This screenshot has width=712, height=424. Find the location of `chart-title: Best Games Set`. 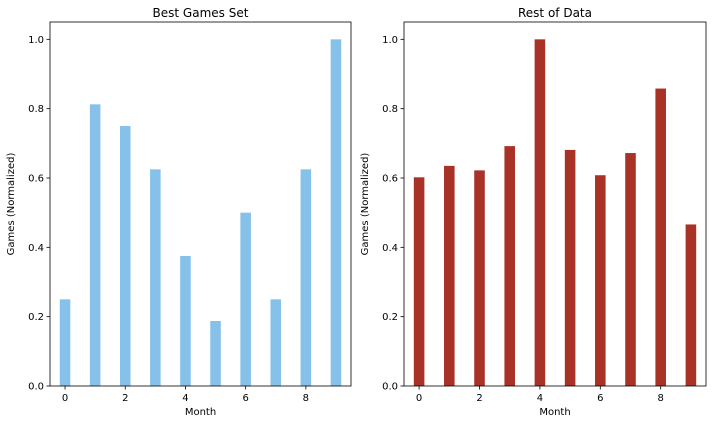

chart-title: Best Games Set is located at coordinates (201, 13).